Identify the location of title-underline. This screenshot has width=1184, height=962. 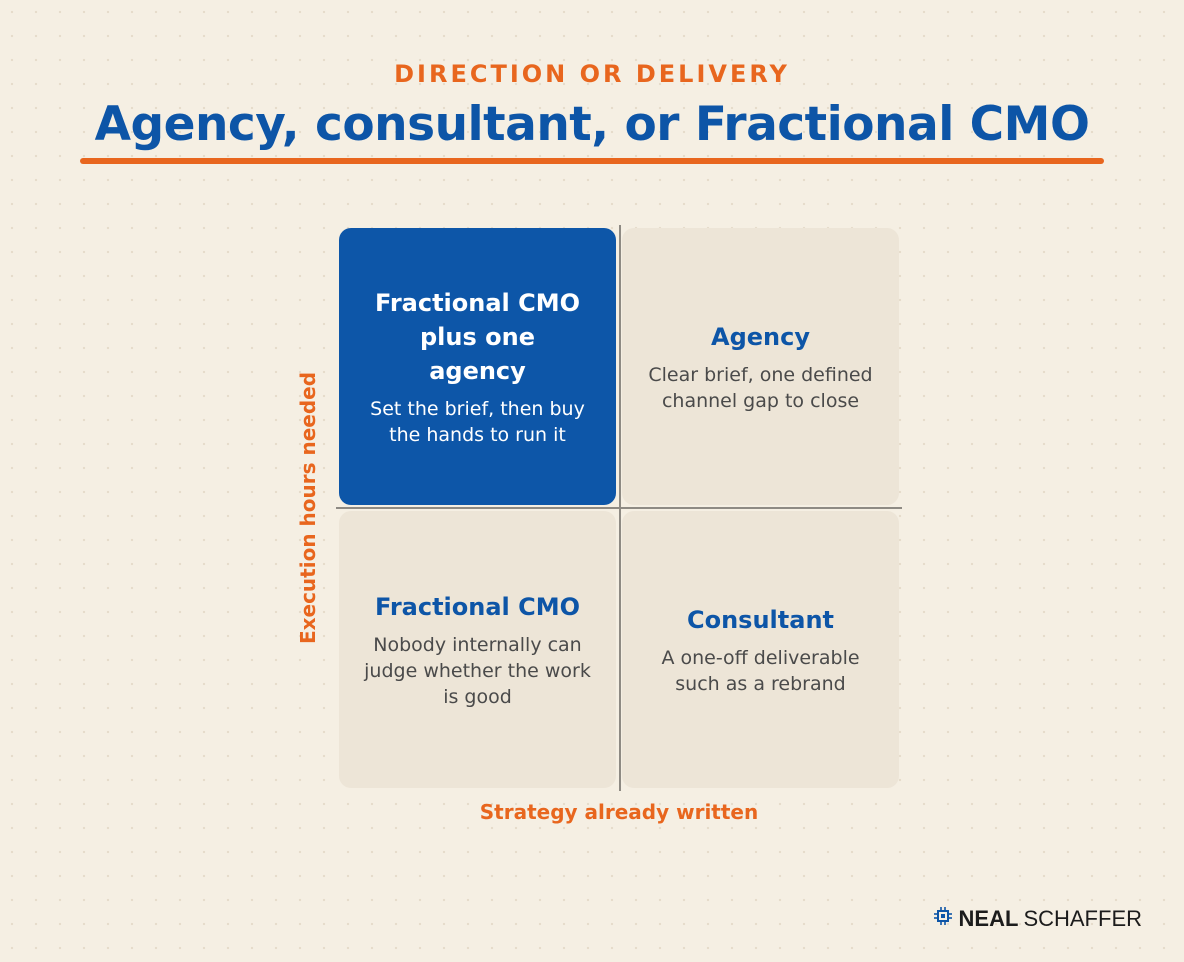
(592, 161).